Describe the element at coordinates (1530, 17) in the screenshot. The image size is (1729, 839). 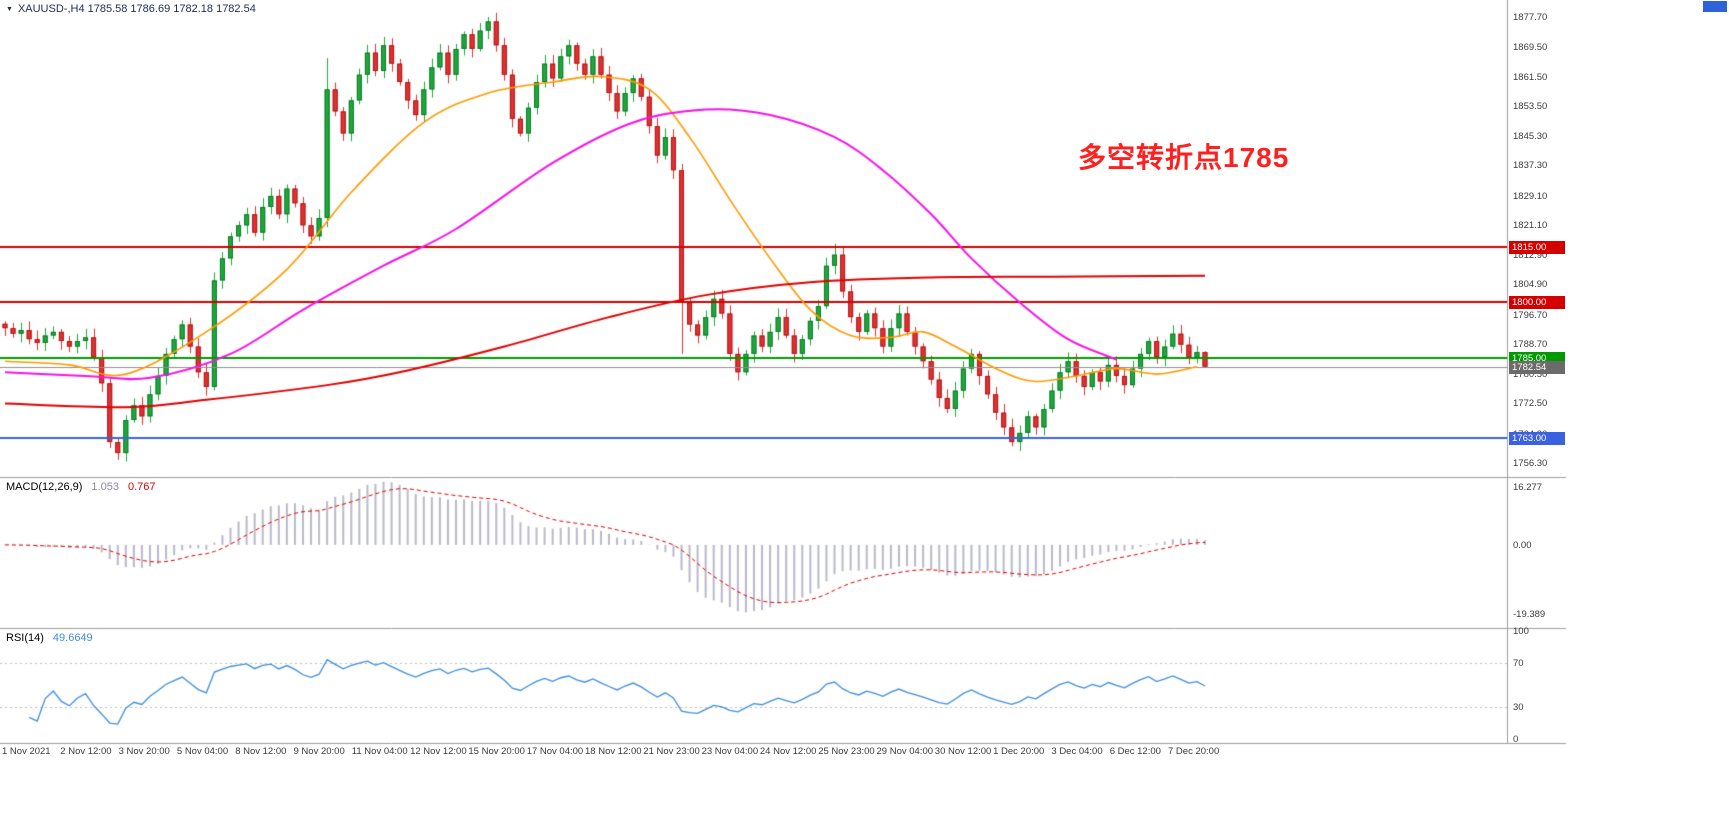
I see `price-axis-label: 1877.70` at that location.